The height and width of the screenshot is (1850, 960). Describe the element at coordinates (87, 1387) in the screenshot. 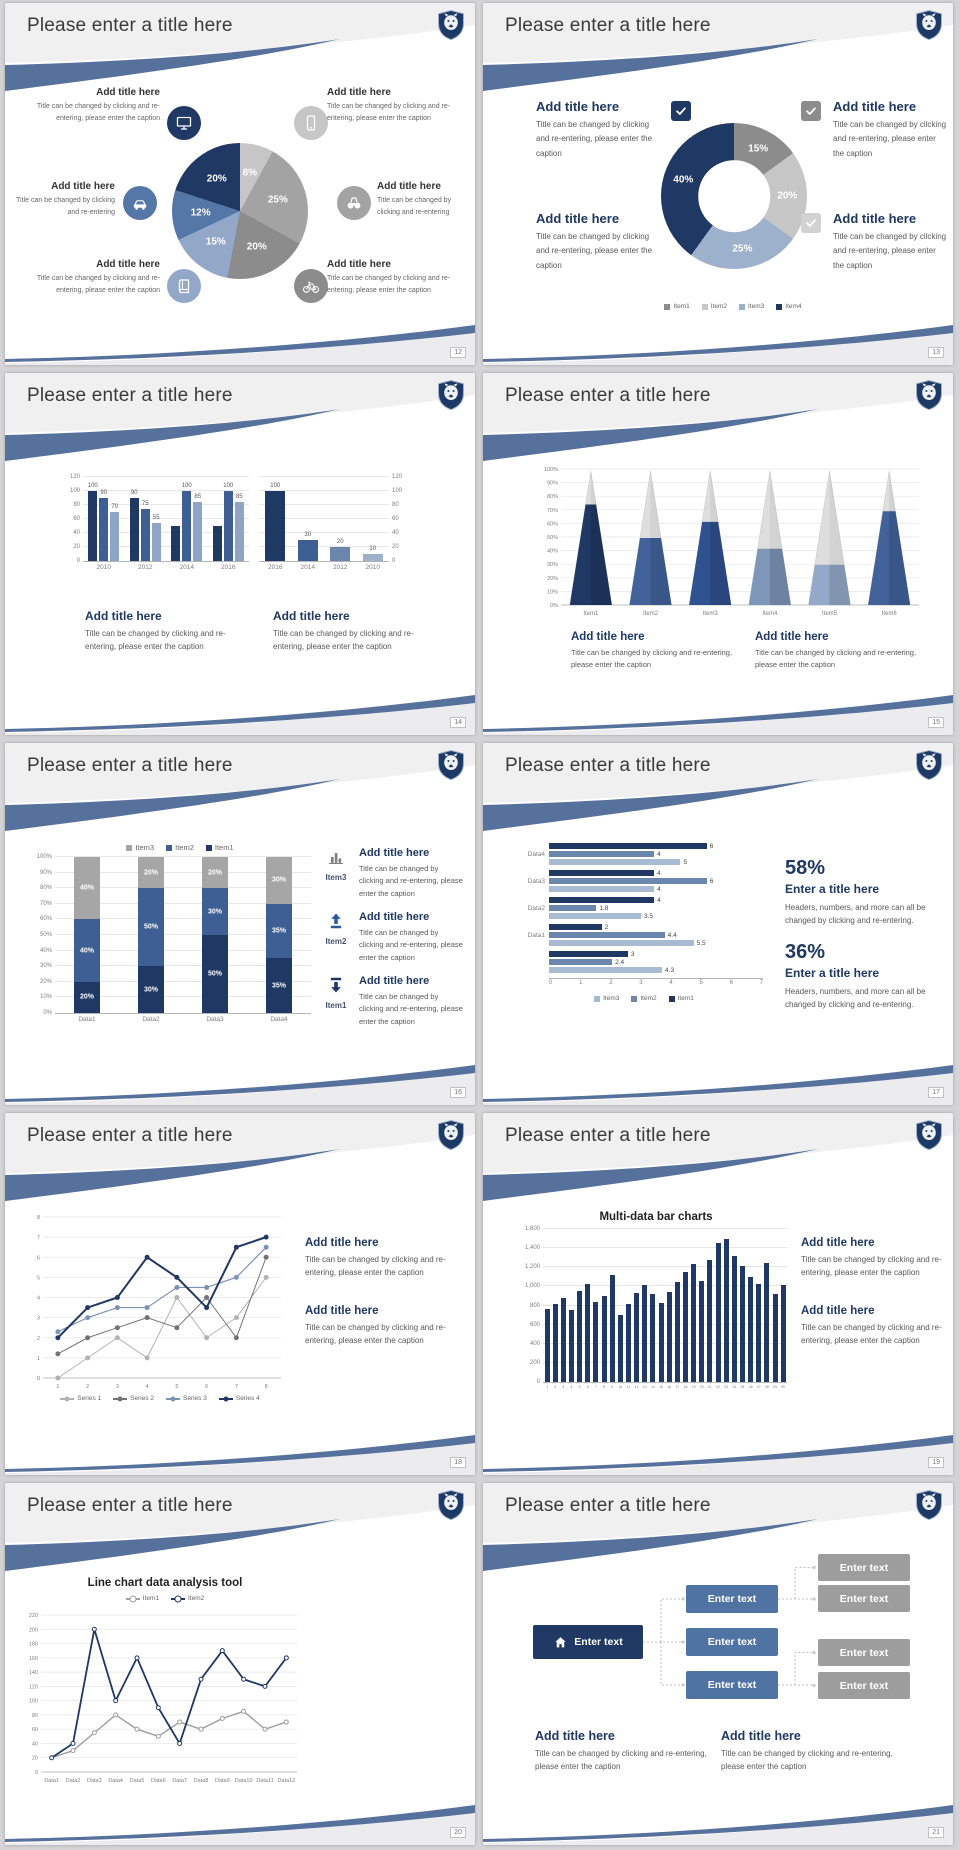

I see `x-tick-label: 2` at that location.